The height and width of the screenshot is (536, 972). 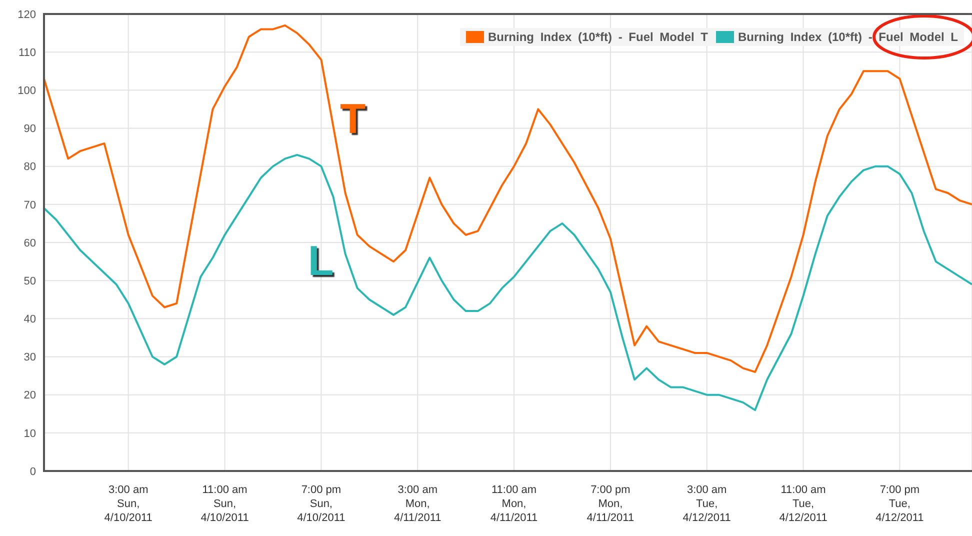 I want to click on y-tick-label: 0, so click(x=33, y=472).